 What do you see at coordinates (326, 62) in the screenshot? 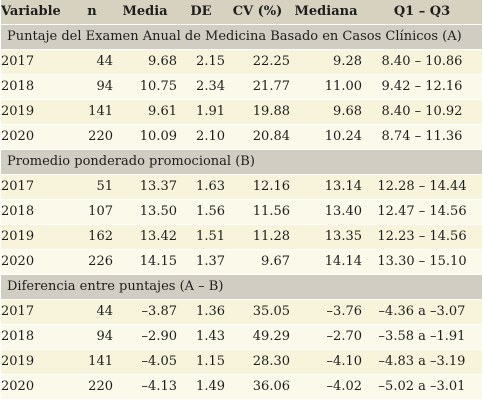
I see `cell-mediana: 9.28` at bounding box center [326, 62].